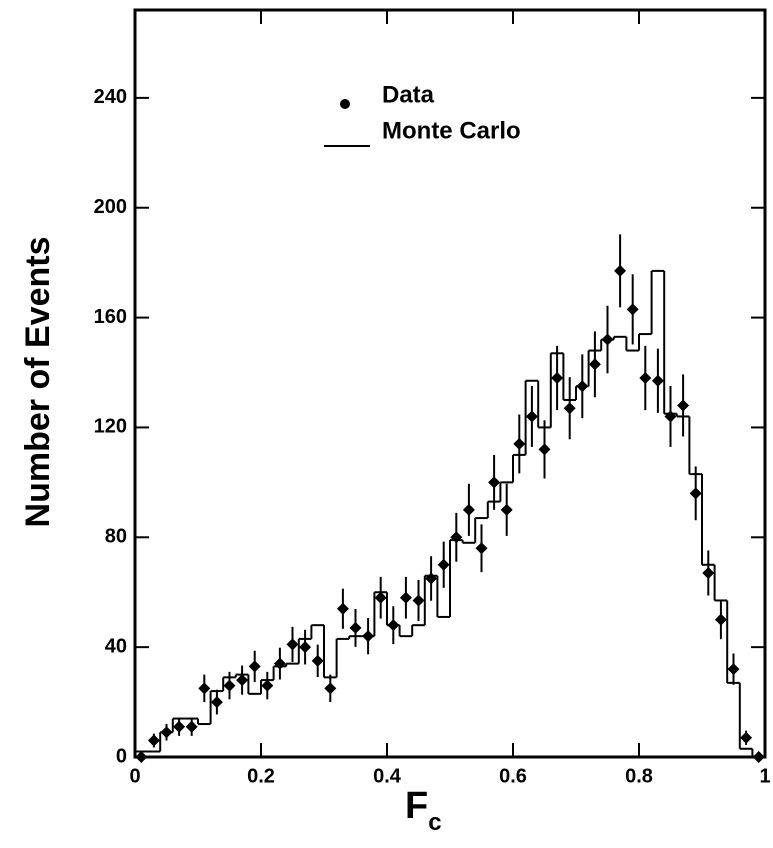 This screenshot has width=773, height=848. What do you see at coordinates (110, 207) in the screenshot?
I see `y-tick-label: 200` at bounding box center [110, 207].